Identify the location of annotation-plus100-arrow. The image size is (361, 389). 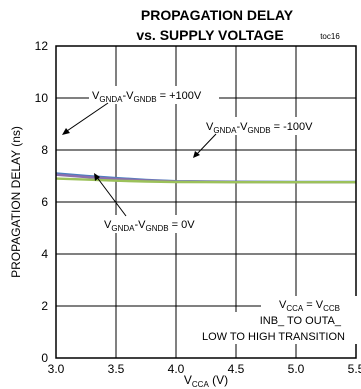
(86, 118).